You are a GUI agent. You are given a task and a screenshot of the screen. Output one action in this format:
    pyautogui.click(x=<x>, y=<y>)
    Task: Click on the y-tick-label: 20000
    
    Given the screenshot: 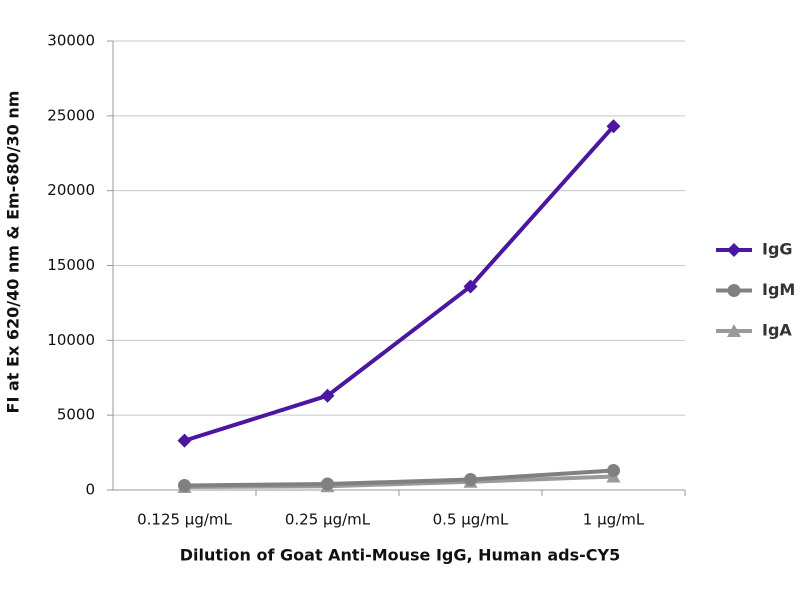 What is the action you would take?
    pyautogui.click(x=71, y=190)
    